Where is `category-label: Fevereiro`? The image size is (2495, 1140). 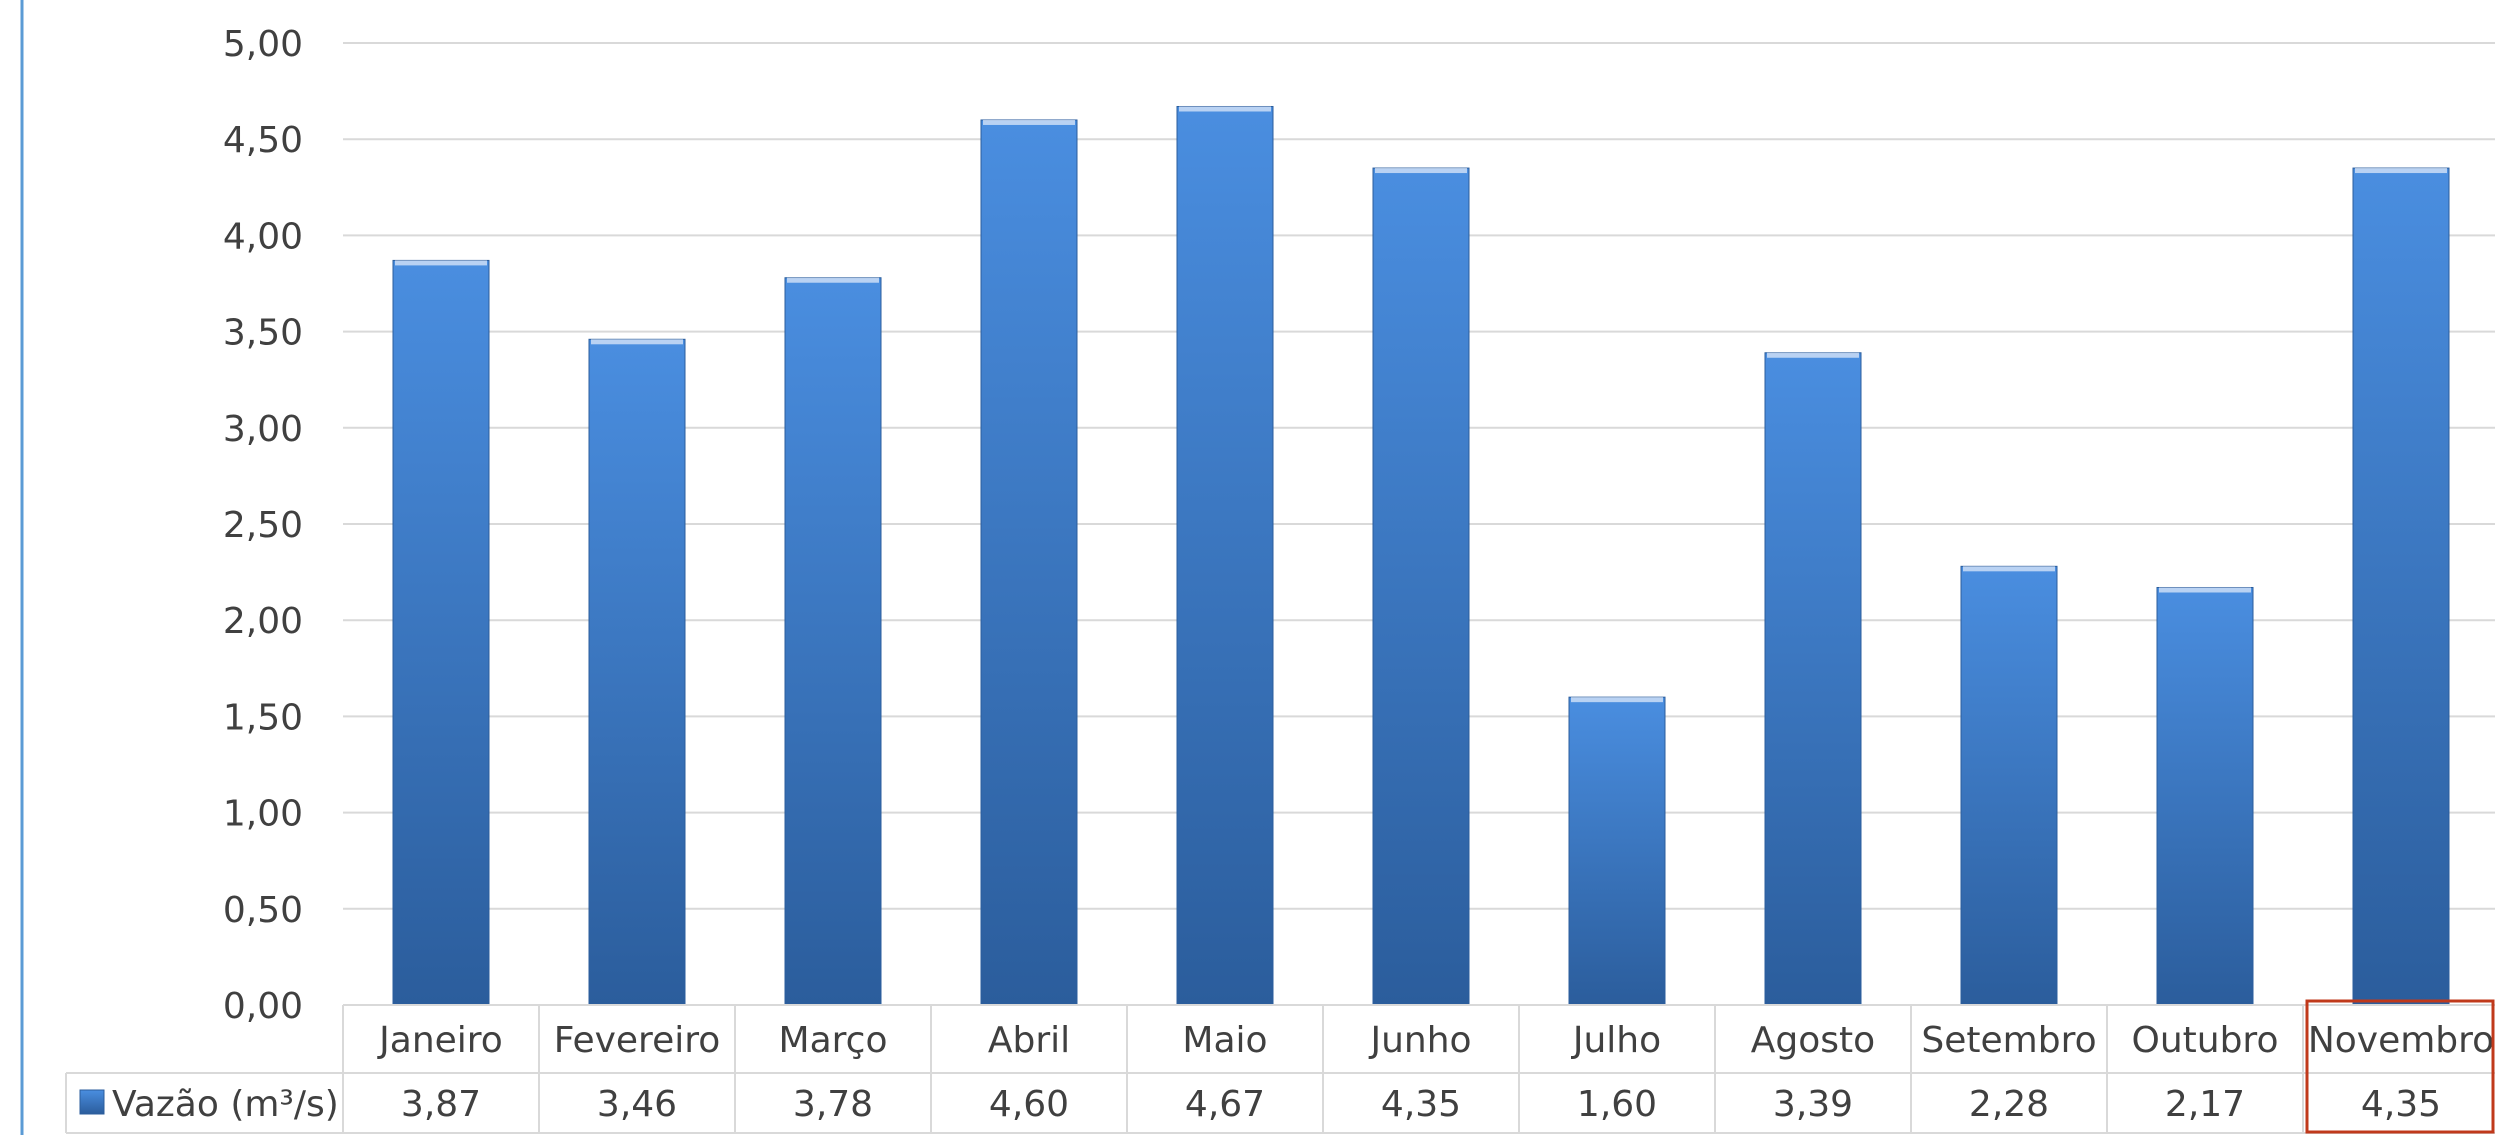
category-label: Fevereiro is located at coordinates (637, 1040).